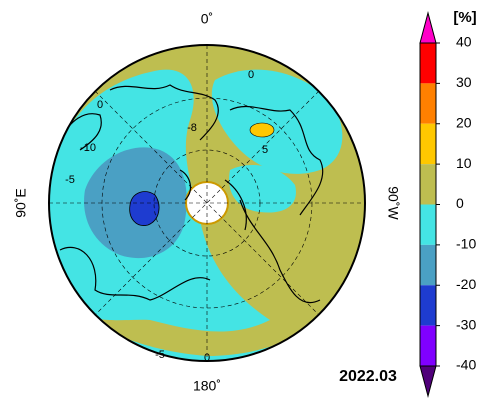  I want to click on contour-label: 5, so click(265, 150).